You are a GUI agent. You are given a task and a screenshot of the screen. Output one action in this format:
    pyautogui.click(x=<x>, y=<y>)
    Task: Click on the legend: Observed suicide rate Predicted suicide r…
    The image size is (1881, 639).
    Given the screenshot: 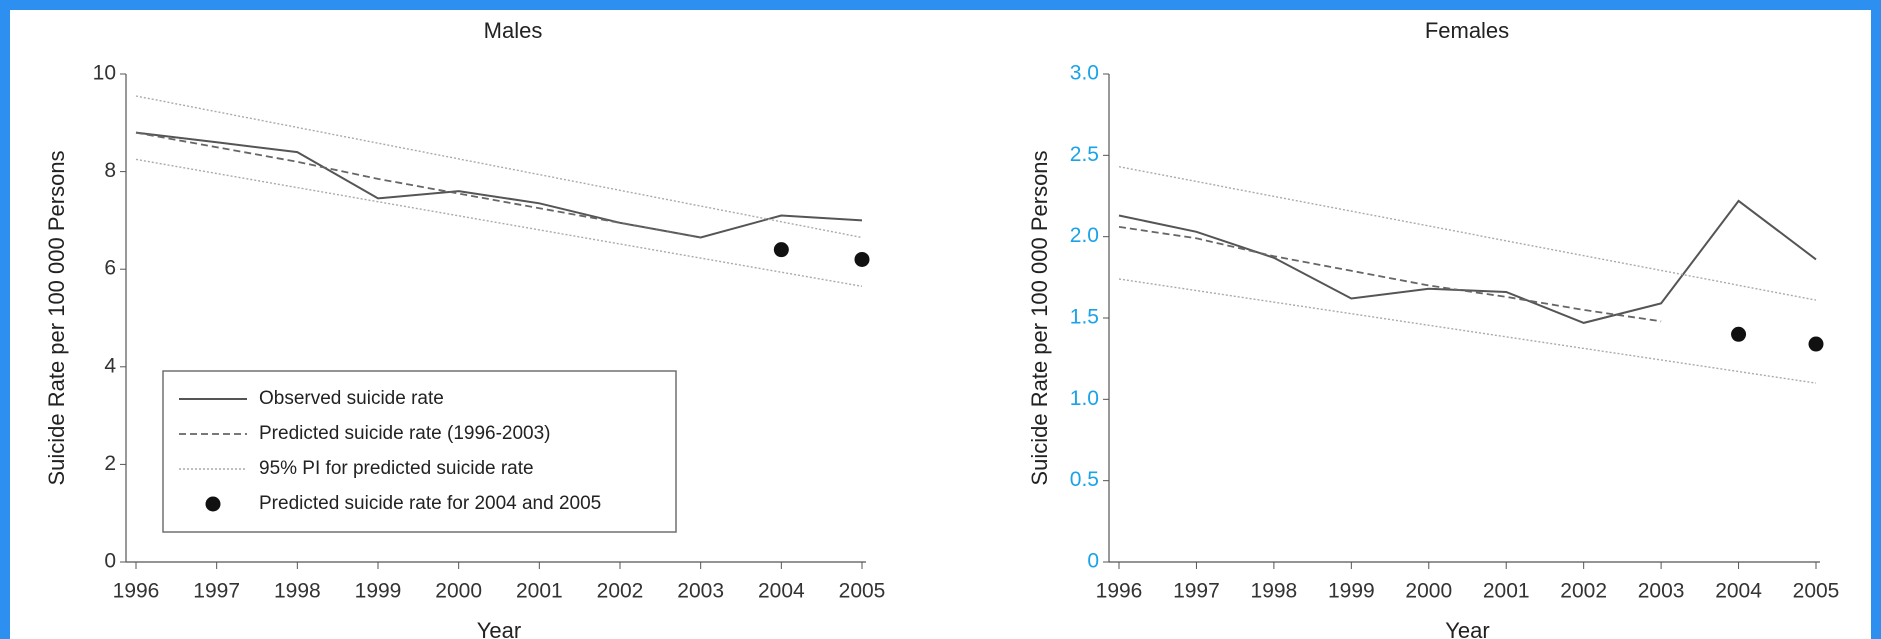 What is the action you would take?
    pyautogui.click(x=419, y=451)
    